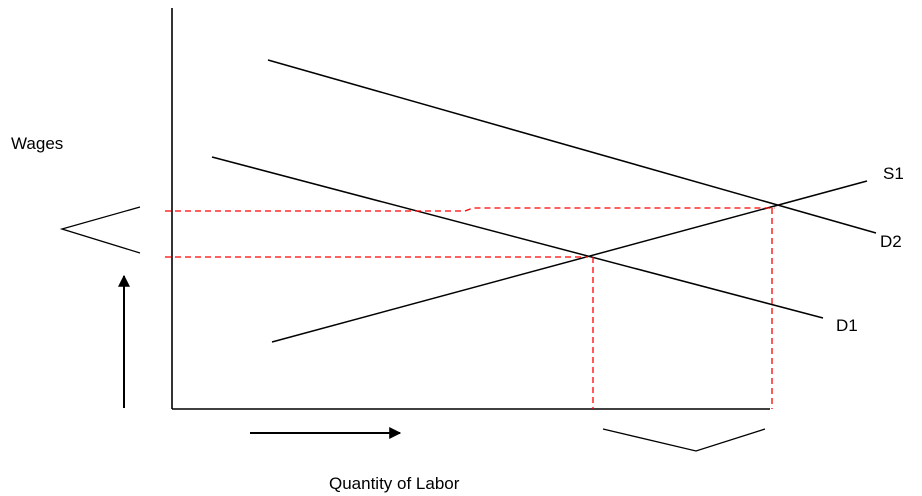  I want to click on y-axis-label: Wages, so click(37, 143).